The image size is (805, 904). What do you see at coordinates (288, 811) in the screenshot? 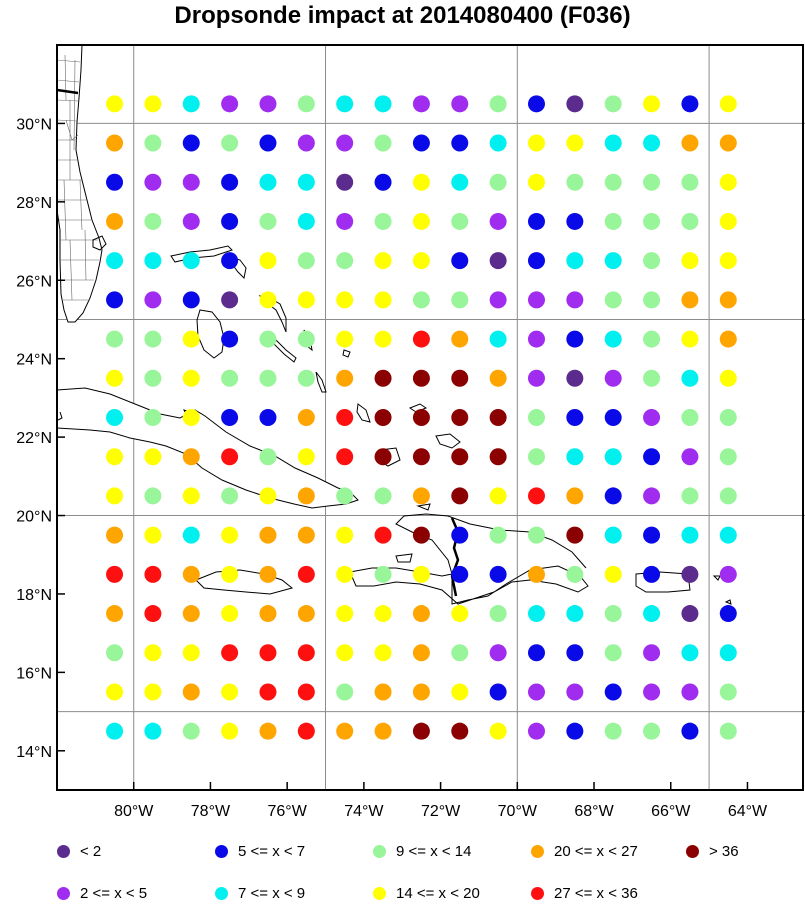
I see `x-tick-label: 76°W` at bounding box center [288, 811].